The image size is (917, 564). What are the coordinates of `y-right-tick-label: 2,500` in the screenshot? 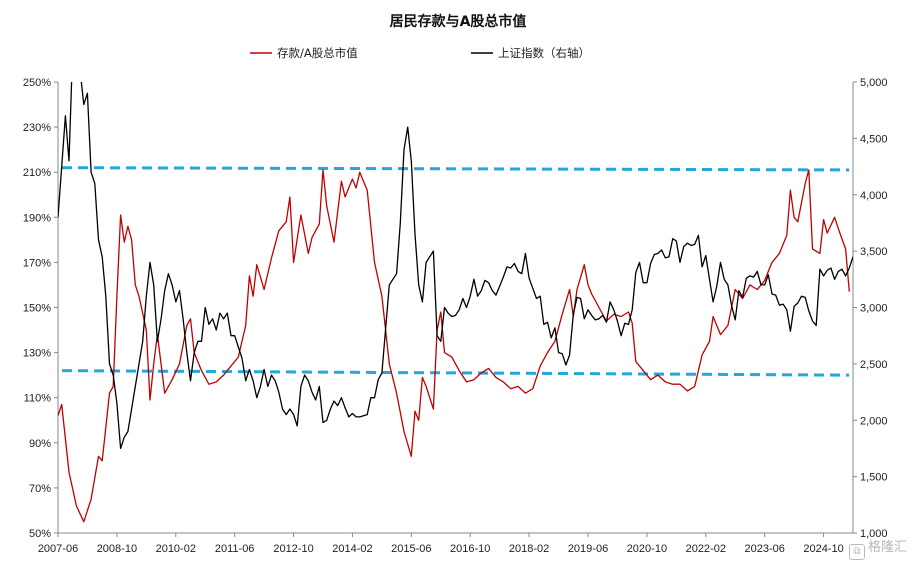 It's located at (874, 365).